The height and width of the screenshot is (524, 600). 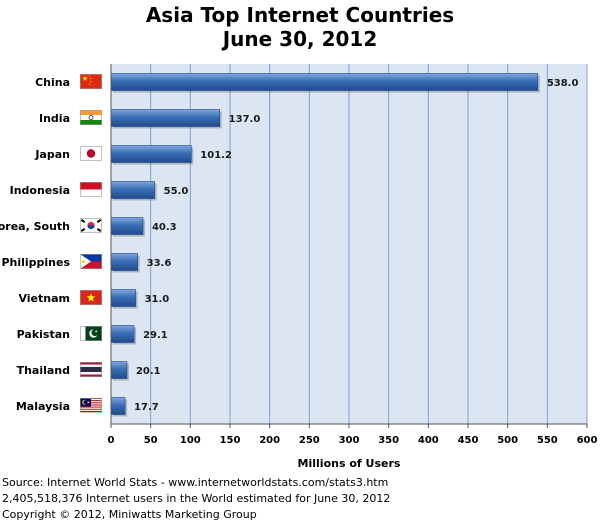 I want to click on x-tick-label: 100, so click(x=190, y=440).